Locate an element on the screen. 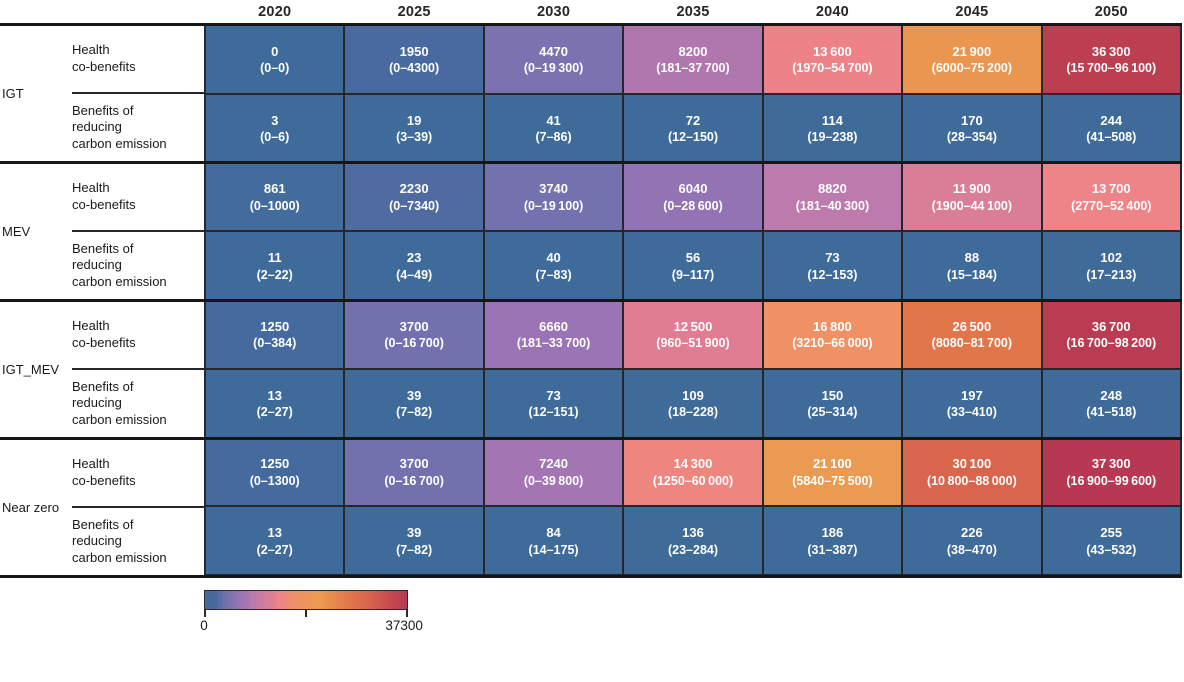  cell-igt_mev-health-2035: 12 500 (960–51 900) is located at coordinates (693, 334).